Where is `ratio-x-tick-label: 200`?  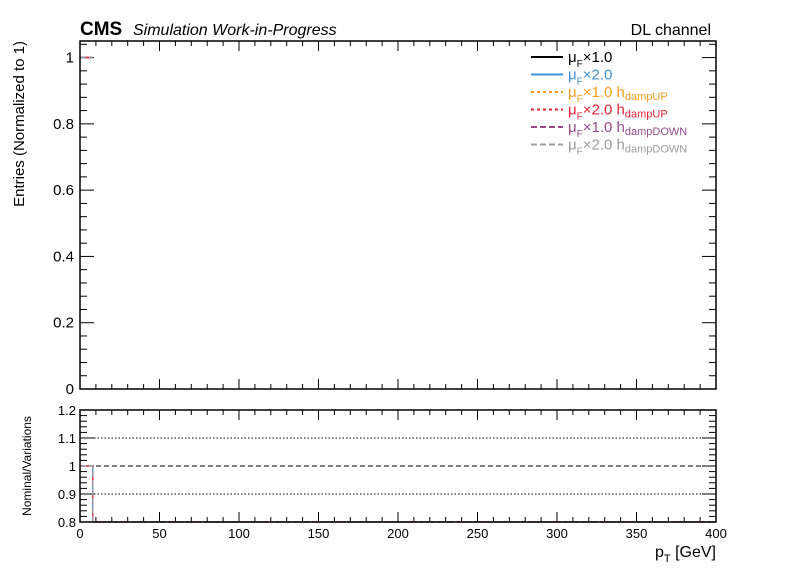 ratio-x-tick-label: 200 is located at coordinates (398, 533).